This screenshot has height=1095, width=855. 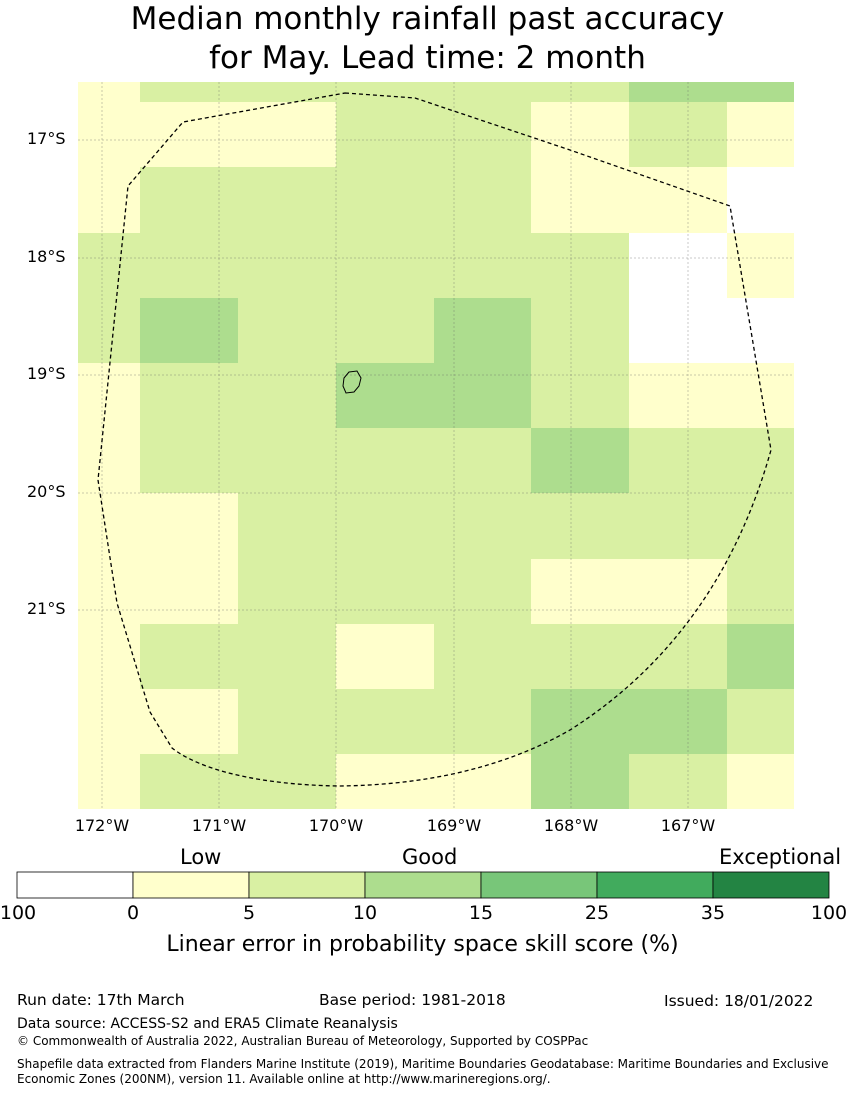 I want to click on lat-label-17s: 17°S, so click(x=46, y=138).